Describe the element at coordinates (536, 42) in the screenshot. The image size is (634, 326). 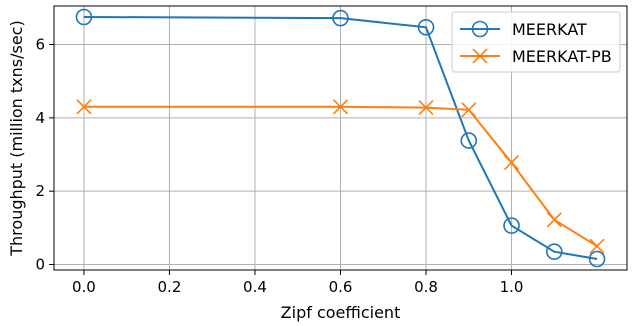
I see `legend: MEERKAT MEERKAT-PB` at that location.